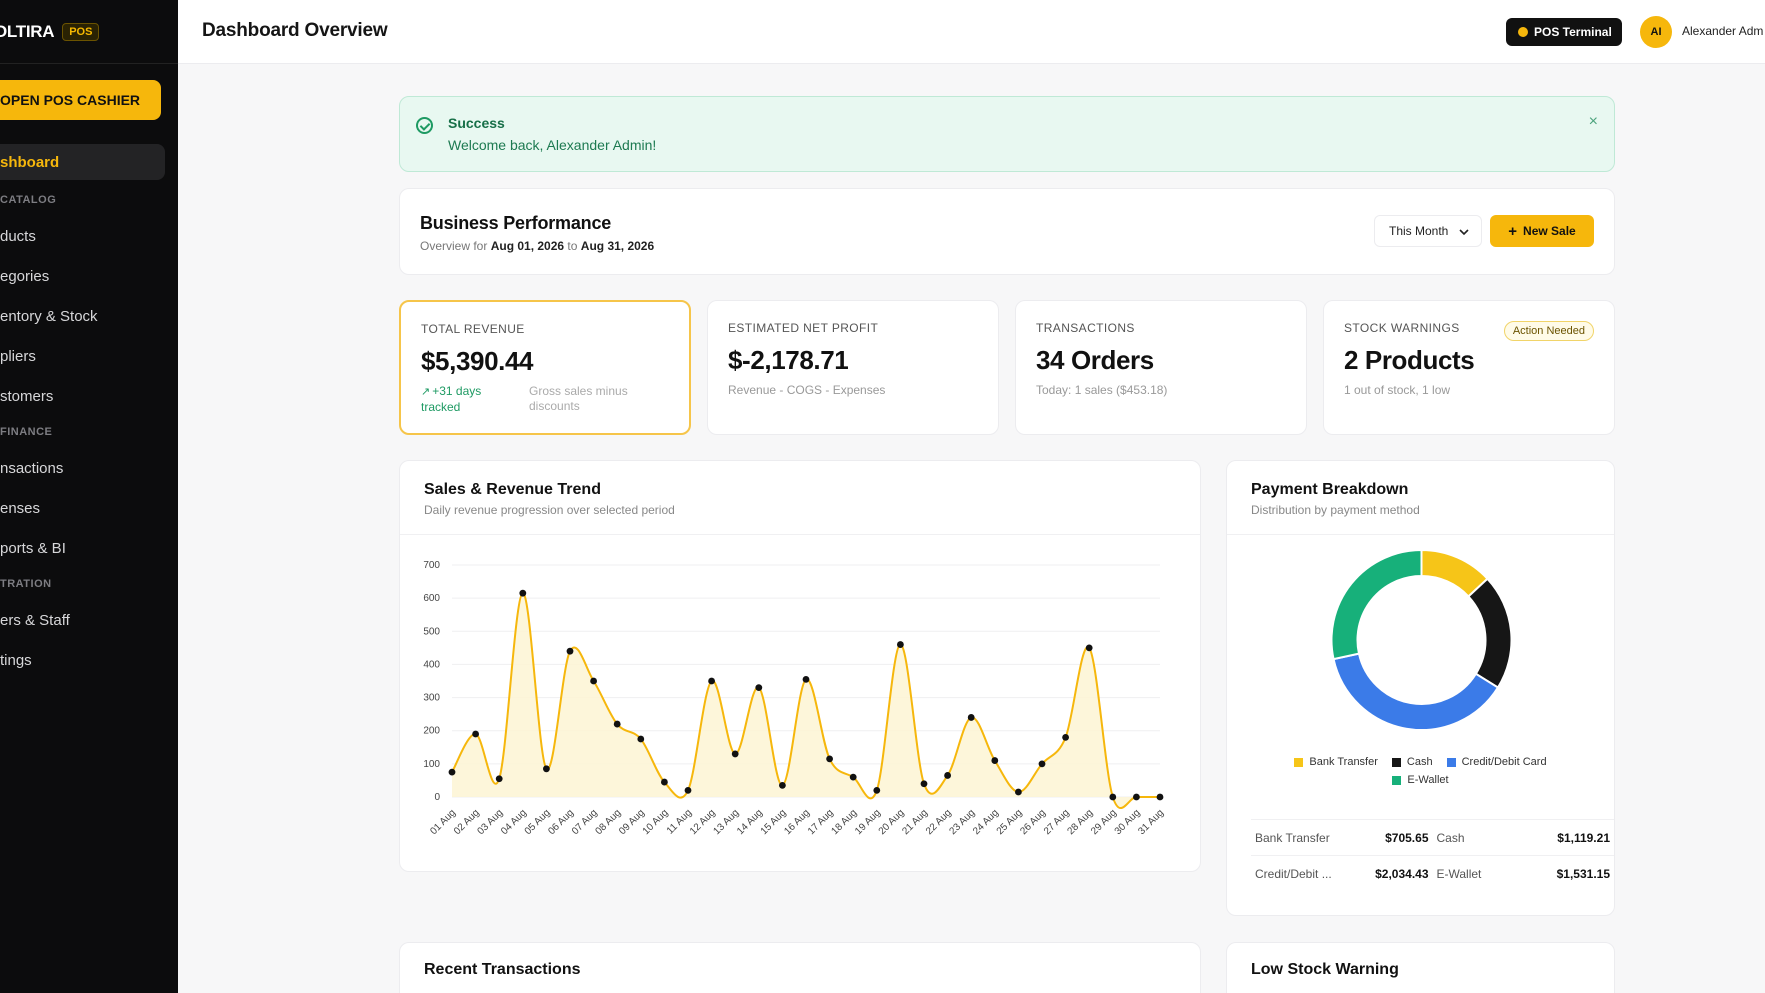 The width and height of the screenshot is (1765, 993). Describe the element at coordinates (1095, 360) in the screenshot. I see `stat-value: 34 Orders` at that location.